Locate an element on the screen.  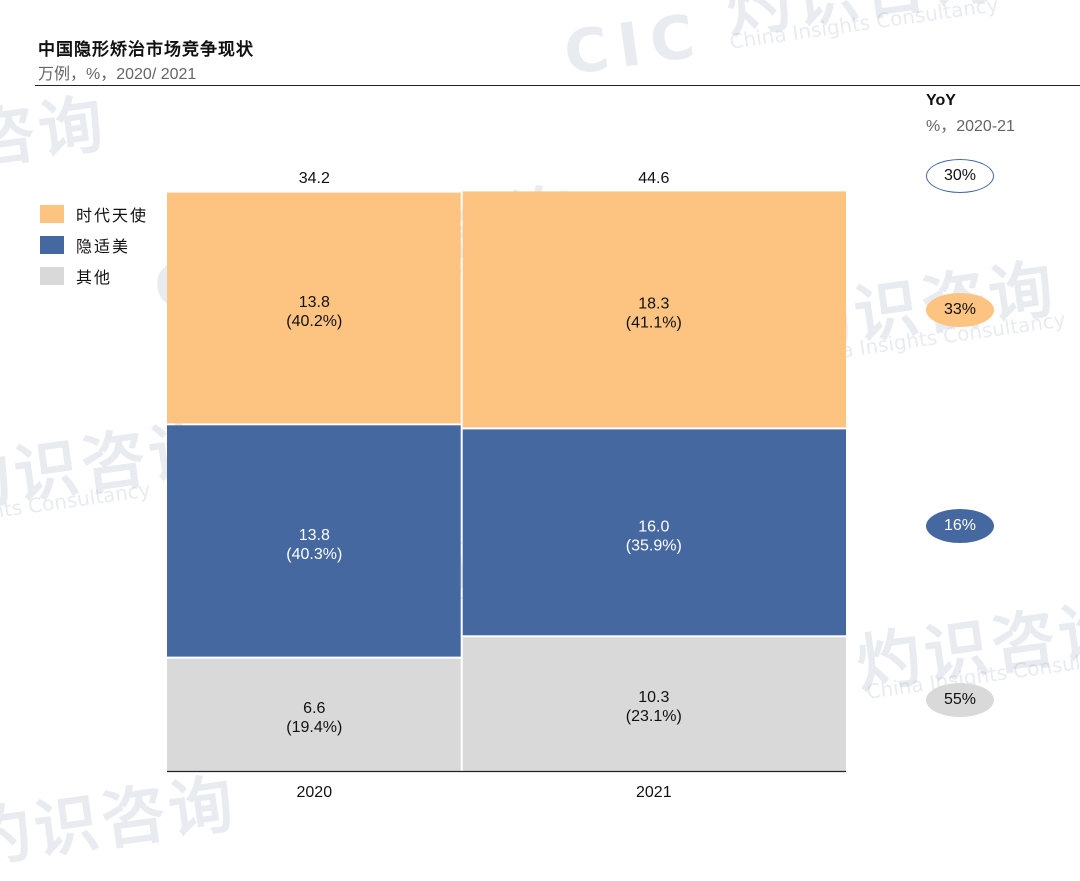
legend-item: 时代天使 is located at coordinates (94, 213).